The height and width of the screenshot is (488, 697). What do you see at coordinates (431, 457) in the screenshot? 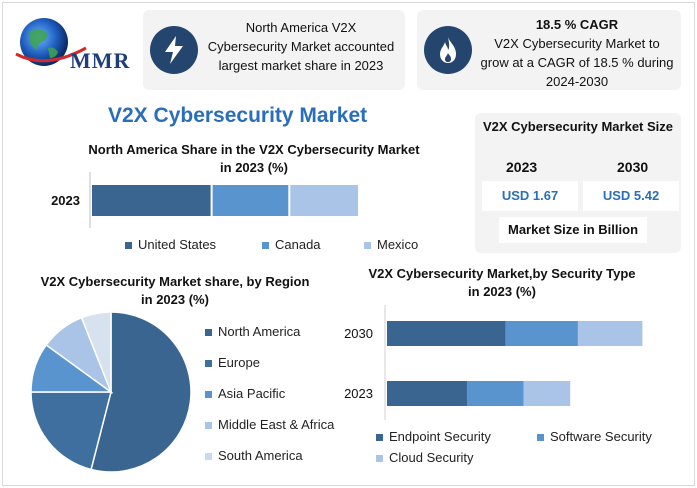
I see `chart3-legend-cloud-security-label: Cloud Security` at bounding box center [431, 457].